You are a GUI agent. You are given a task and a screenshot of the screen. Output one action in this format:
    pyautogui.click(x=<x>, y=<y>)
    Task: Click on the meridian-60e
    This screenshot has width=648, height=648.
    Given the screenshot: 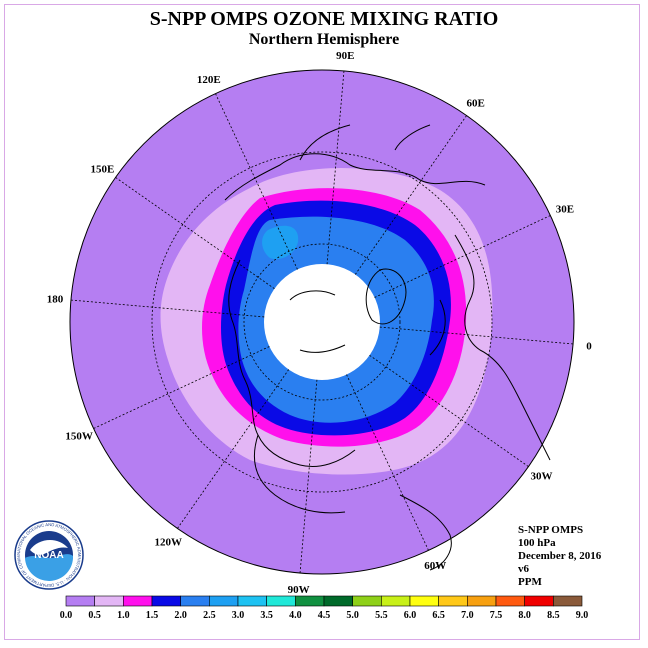 What is the action you would take?
    pyautogui.click(x=410, y=195)
    